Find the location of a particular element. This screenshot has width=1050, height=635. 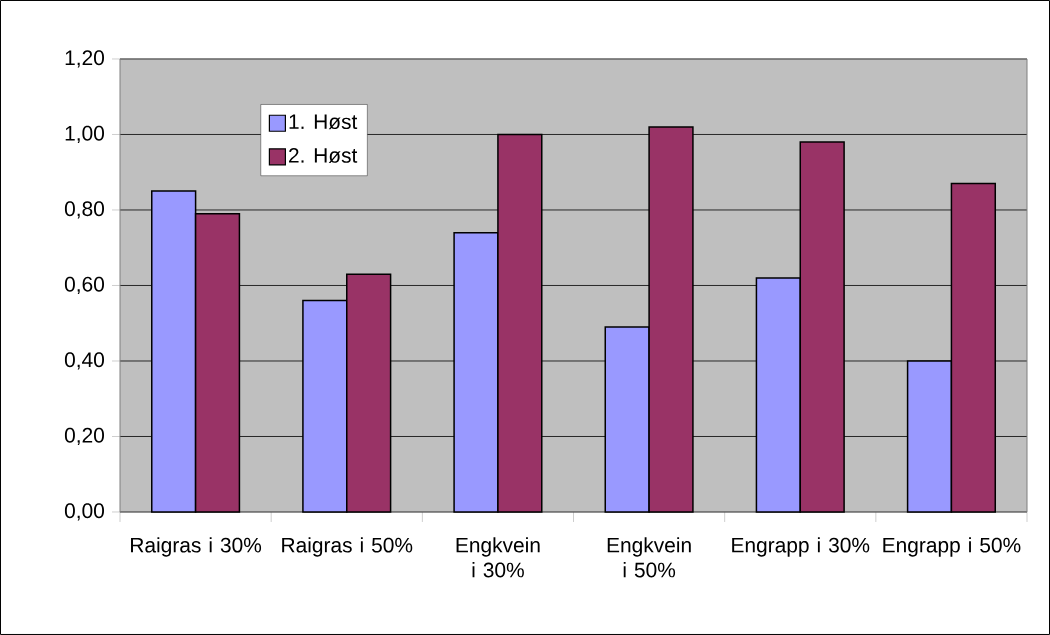

y-tick-label: 0,80 is located at coordinates (84, 210).